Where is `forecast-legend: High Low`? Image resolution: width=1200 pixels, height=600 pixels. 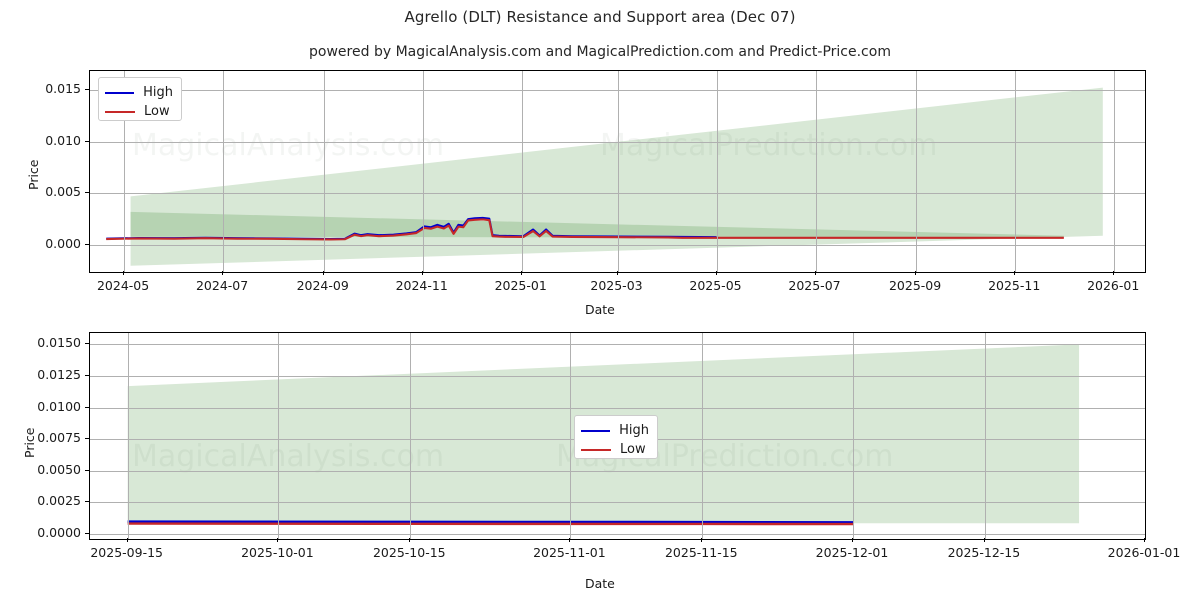
forecast-legend: High Low is located at coordinates (616, 437).